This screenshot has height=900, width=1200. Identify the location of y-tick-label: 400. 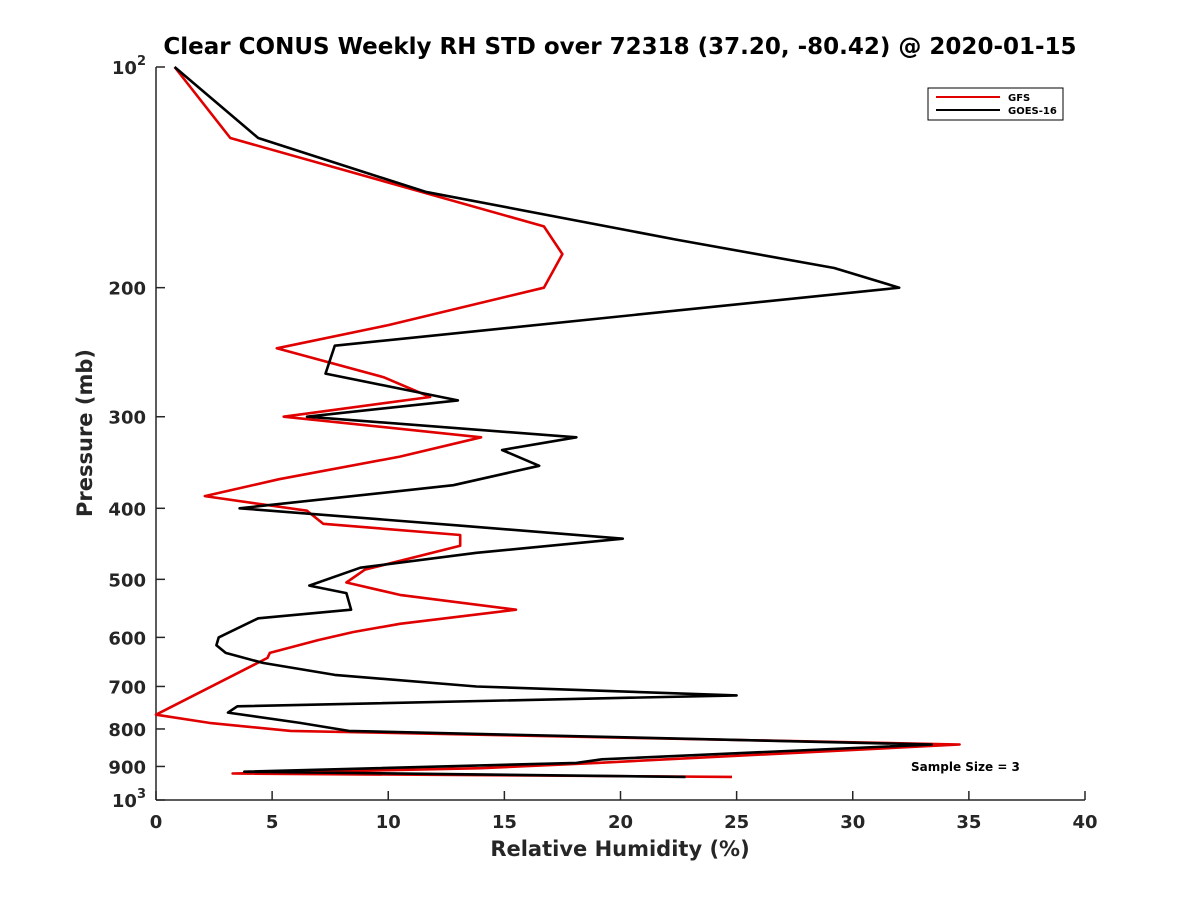
(127, 509).